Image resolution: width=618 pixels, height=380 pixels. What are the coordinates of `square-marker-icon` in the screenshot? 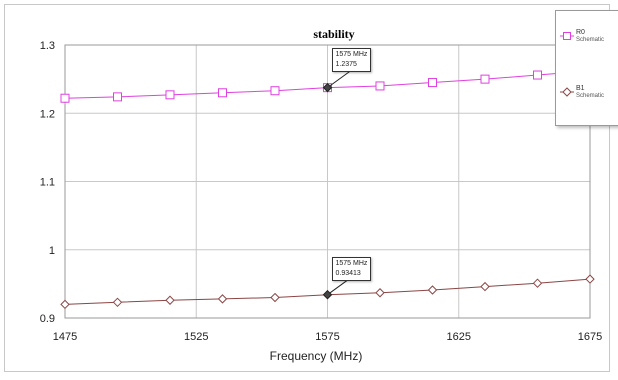 It's located at (567, 36).